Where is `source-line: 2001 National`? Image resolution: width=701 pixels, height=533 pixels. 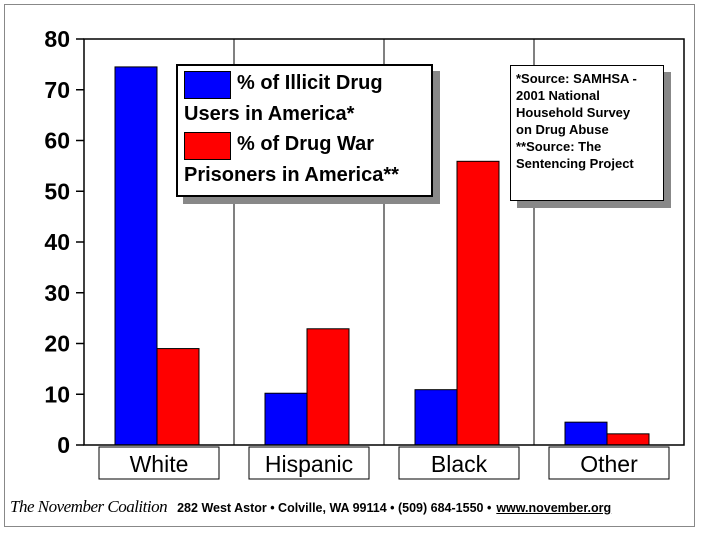
source-line: 2001 National is located at coordinates (558, 95).